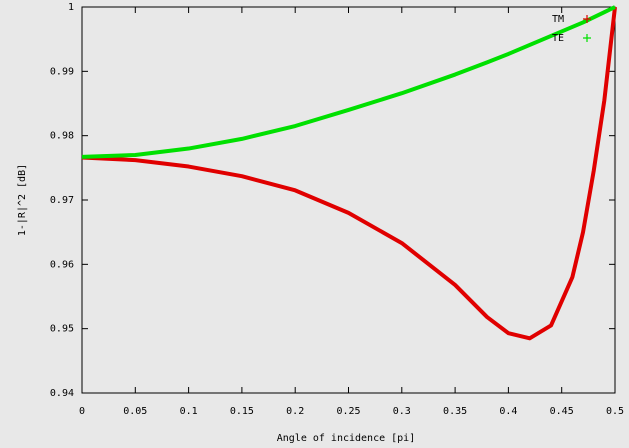 Image resolution: width=629 pixels, height=448 pixels. I want to click on x-tick-label: 0.4, so click(508, 411).